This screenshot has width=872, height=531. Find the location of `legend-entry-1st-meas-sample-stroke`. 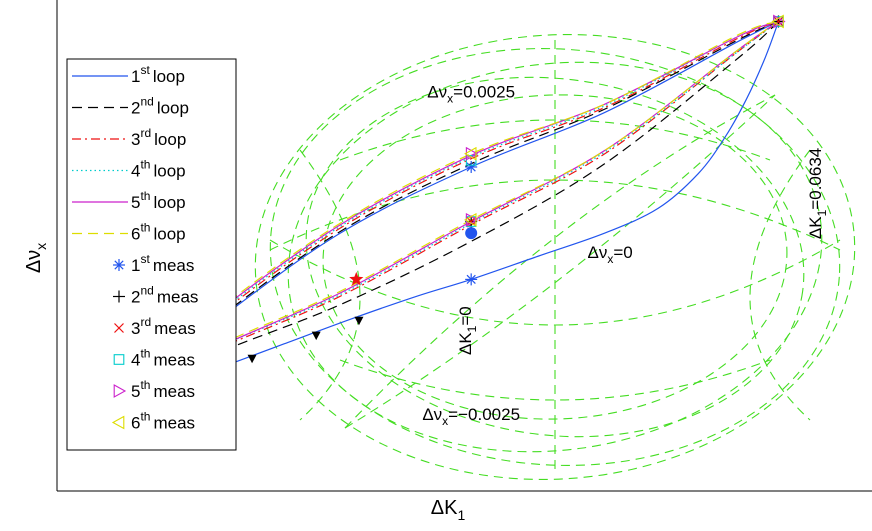

legend-entry-1st-meas-sample-stroke is located at coordinates (119, 265).